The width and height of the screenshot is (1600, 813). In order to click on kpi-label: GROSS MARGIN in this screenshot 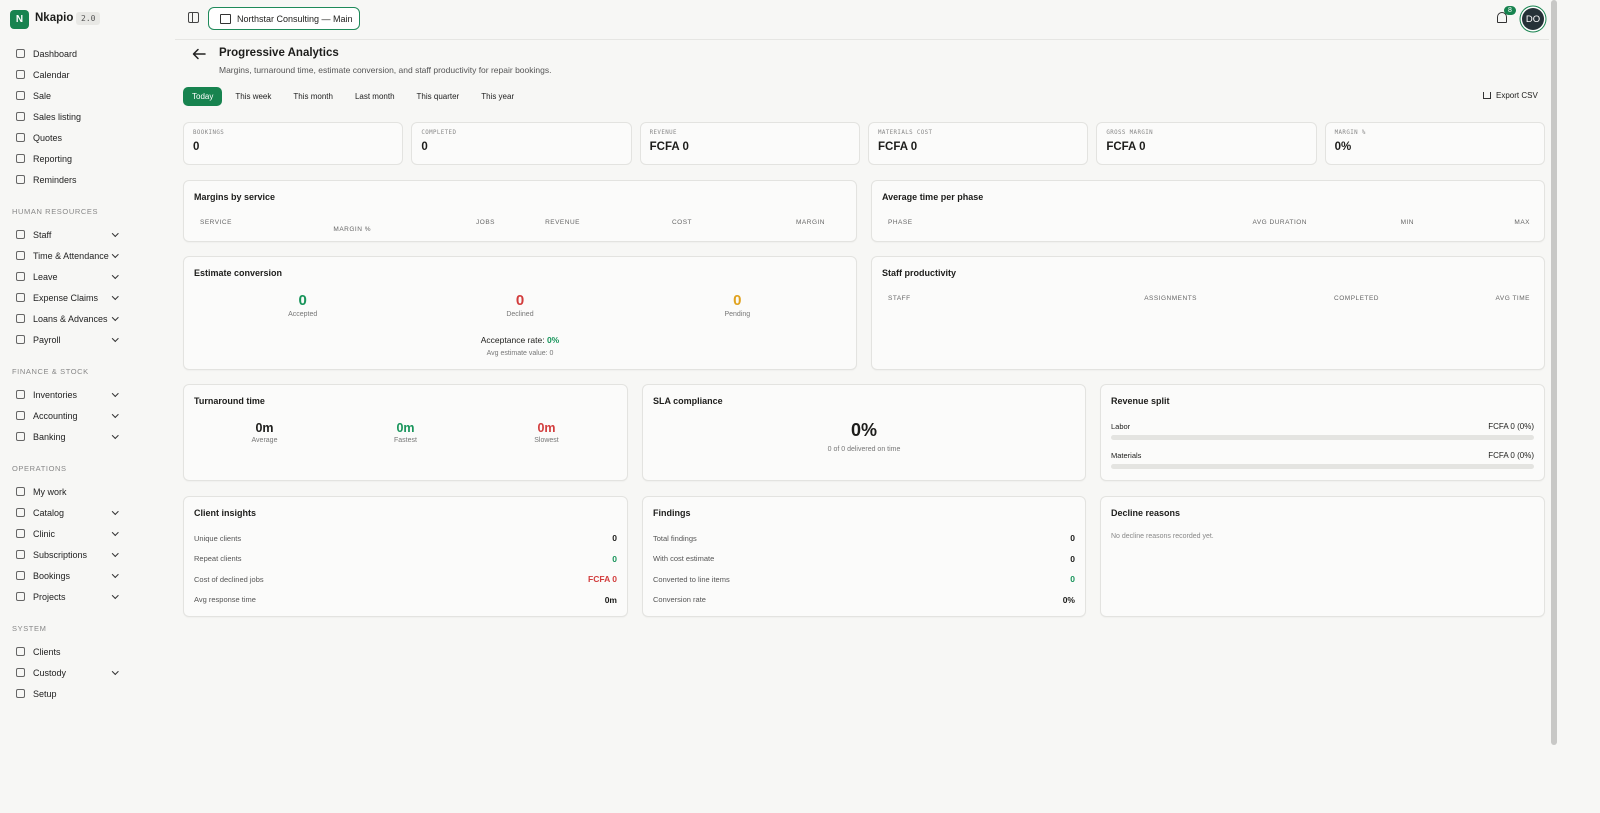, I will do `click(1130, 133)`.